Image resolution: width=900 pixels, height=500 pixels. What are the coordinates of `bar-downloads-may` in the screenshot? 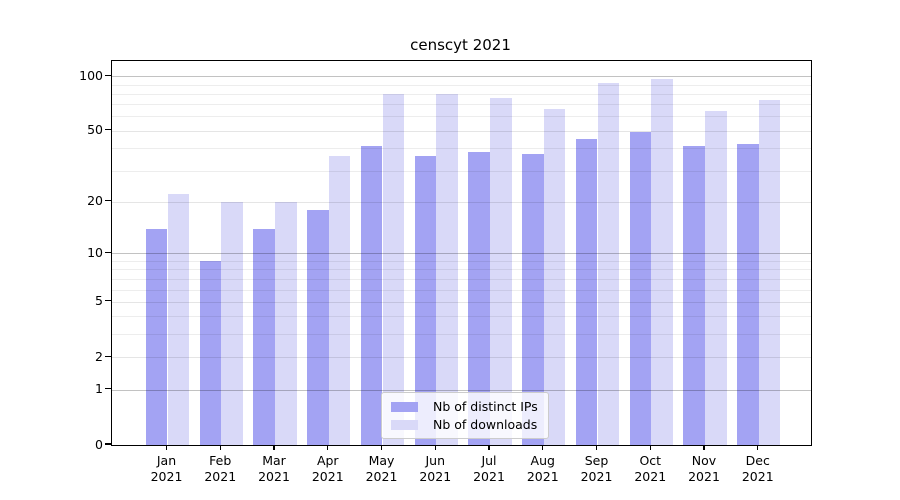 It's located at (393, 269).